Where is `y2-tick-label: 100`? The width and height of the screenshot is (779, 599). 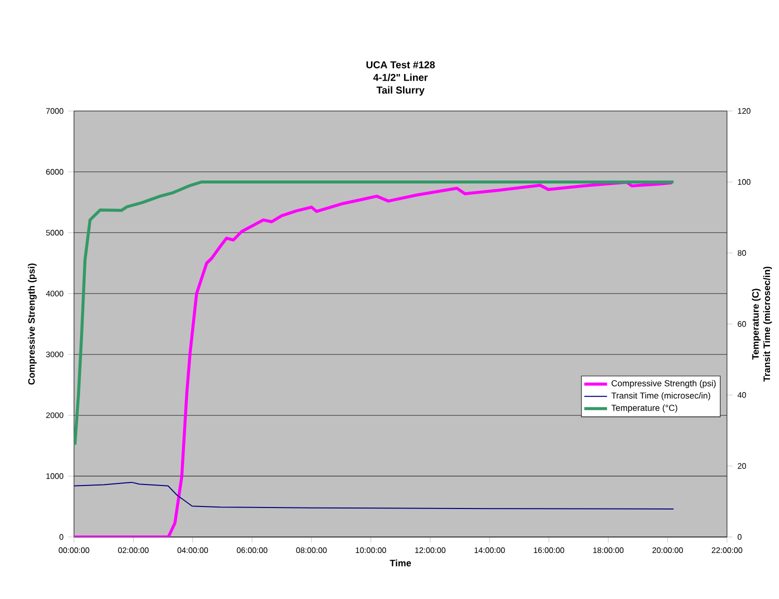 y2-tick-label: 100 is located at coordinates (744, 182).